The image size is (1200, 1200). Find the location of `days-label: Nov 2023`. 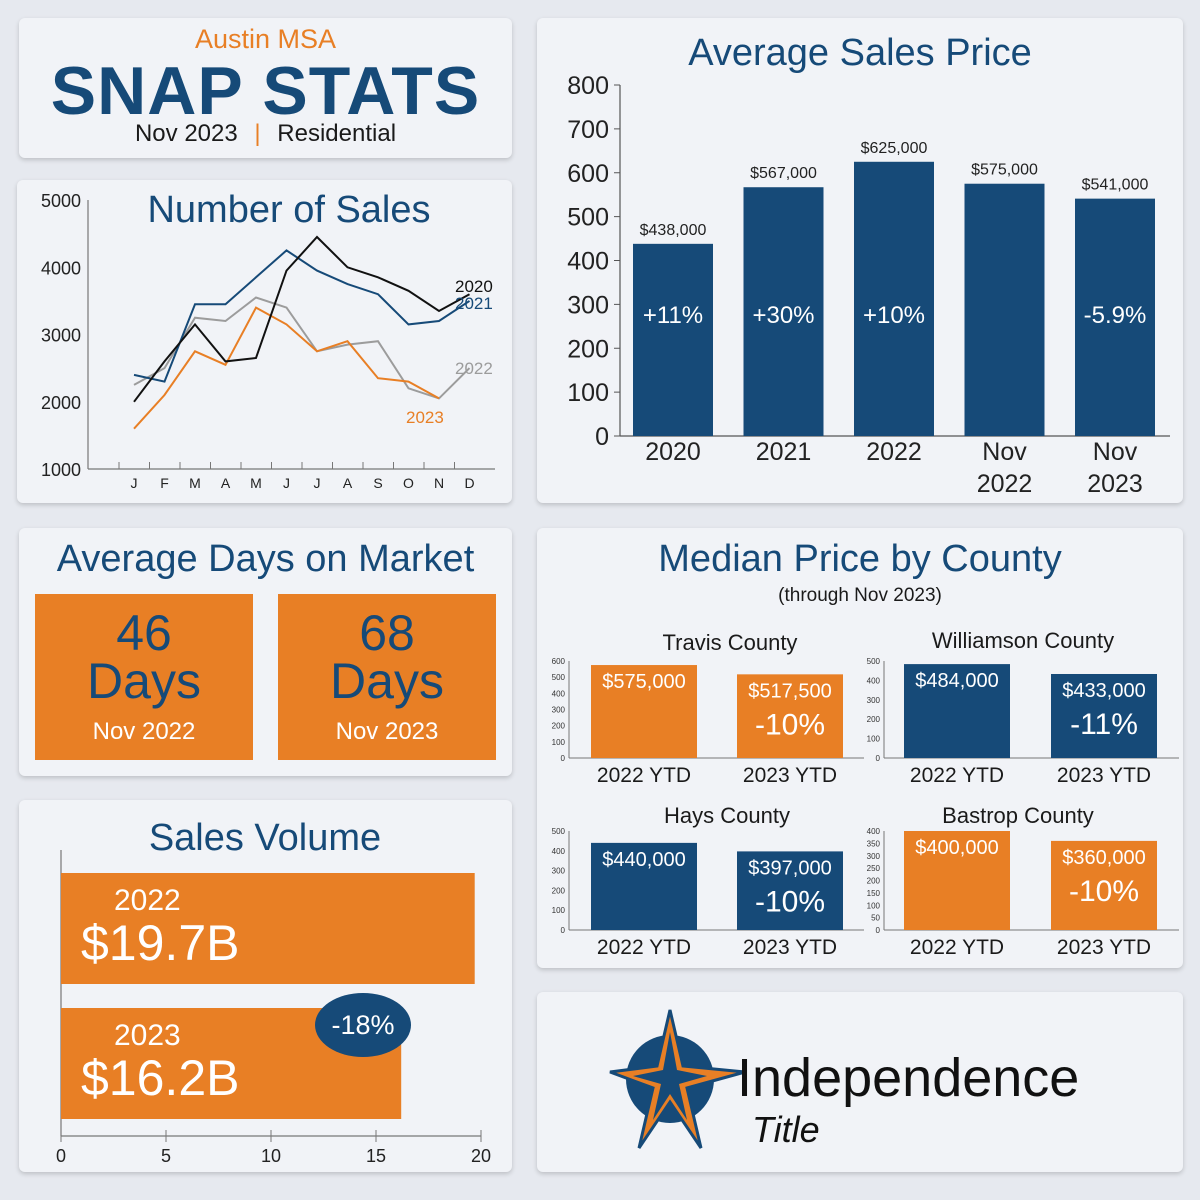

days-label: Nov 2023 is located at coordinates (387, 731).